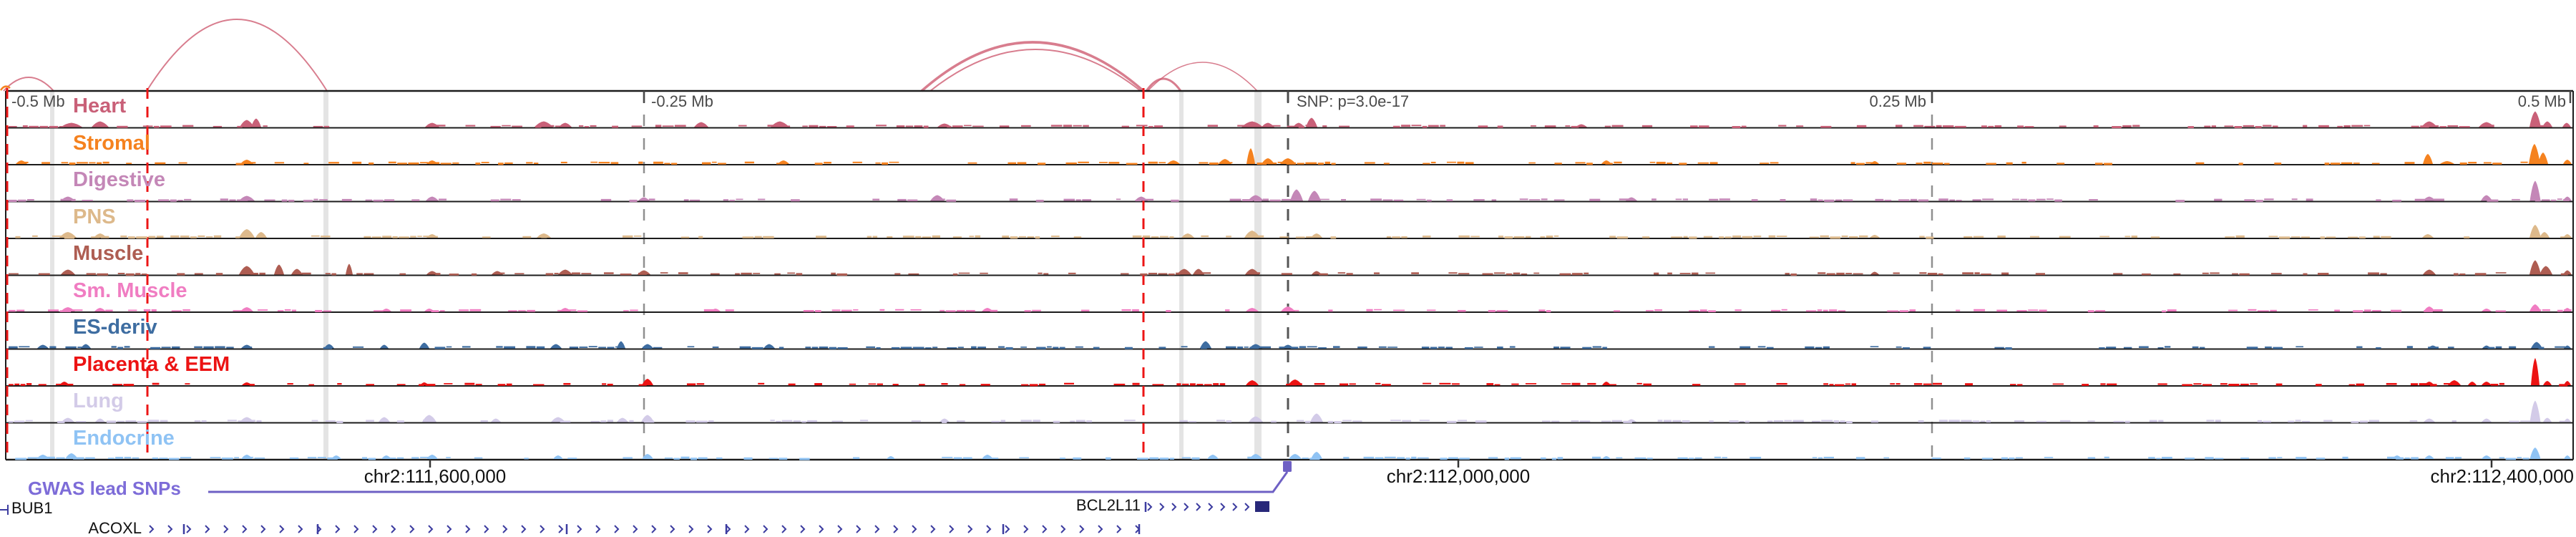 The width and height of the screenshot is (2576, 537). What do you see at coordinates (1353, 101) in the screenshot?
I see `snp-pvalue-label: SNP: p=3.0e-17` at bounding box center [1353, 101].